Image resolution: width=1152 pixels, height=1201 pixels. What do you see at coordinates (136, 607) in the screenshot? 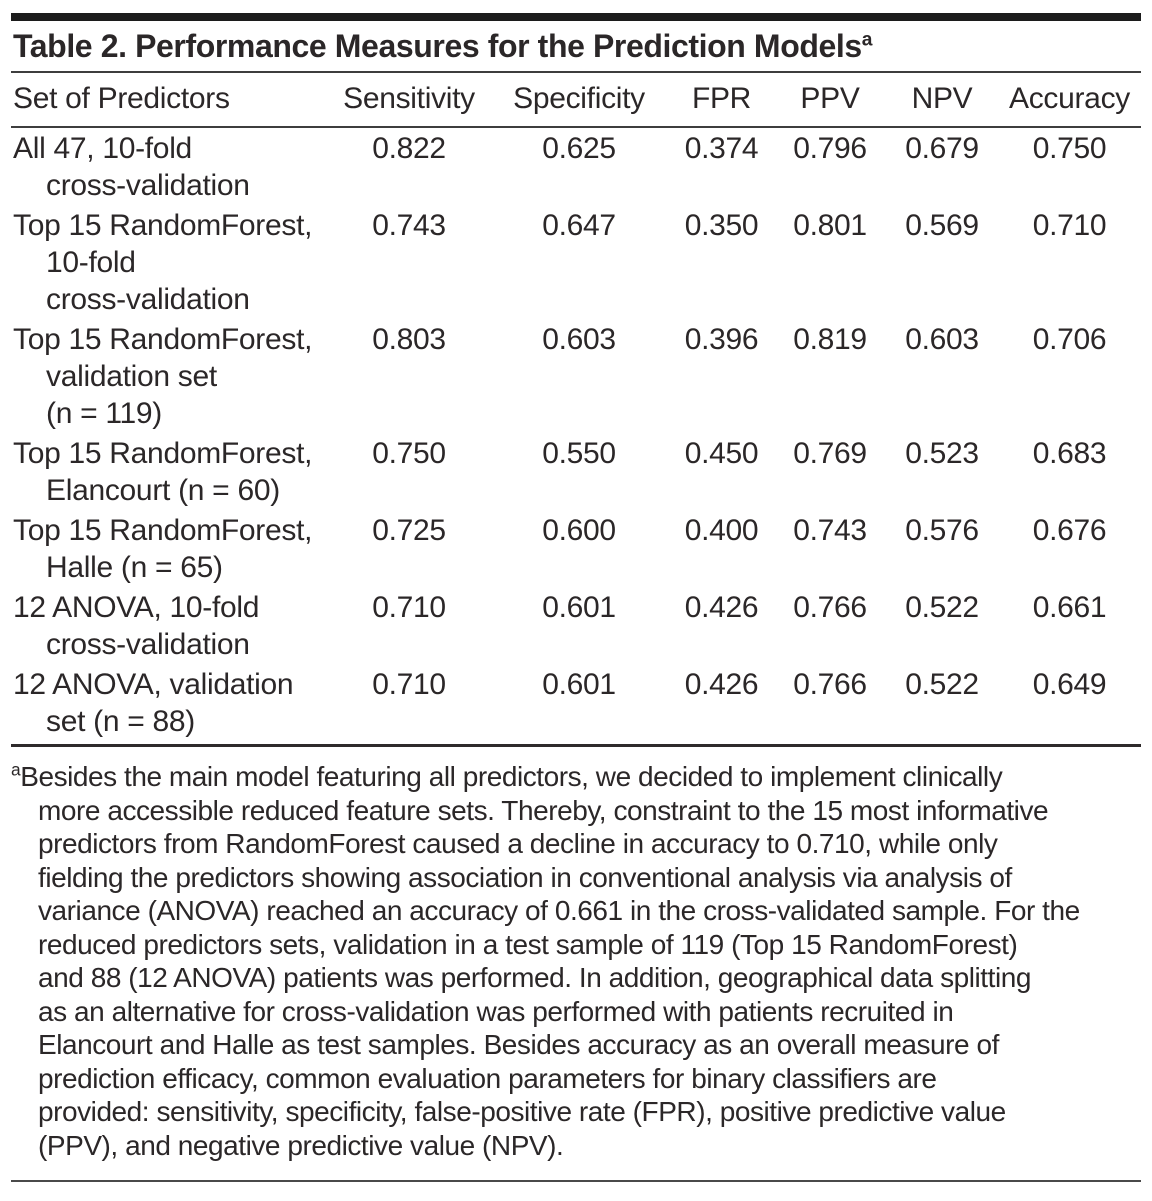
I see `predictor-set-line: 12 ANOVA, 10-fold` at bounding box center [136, 607].